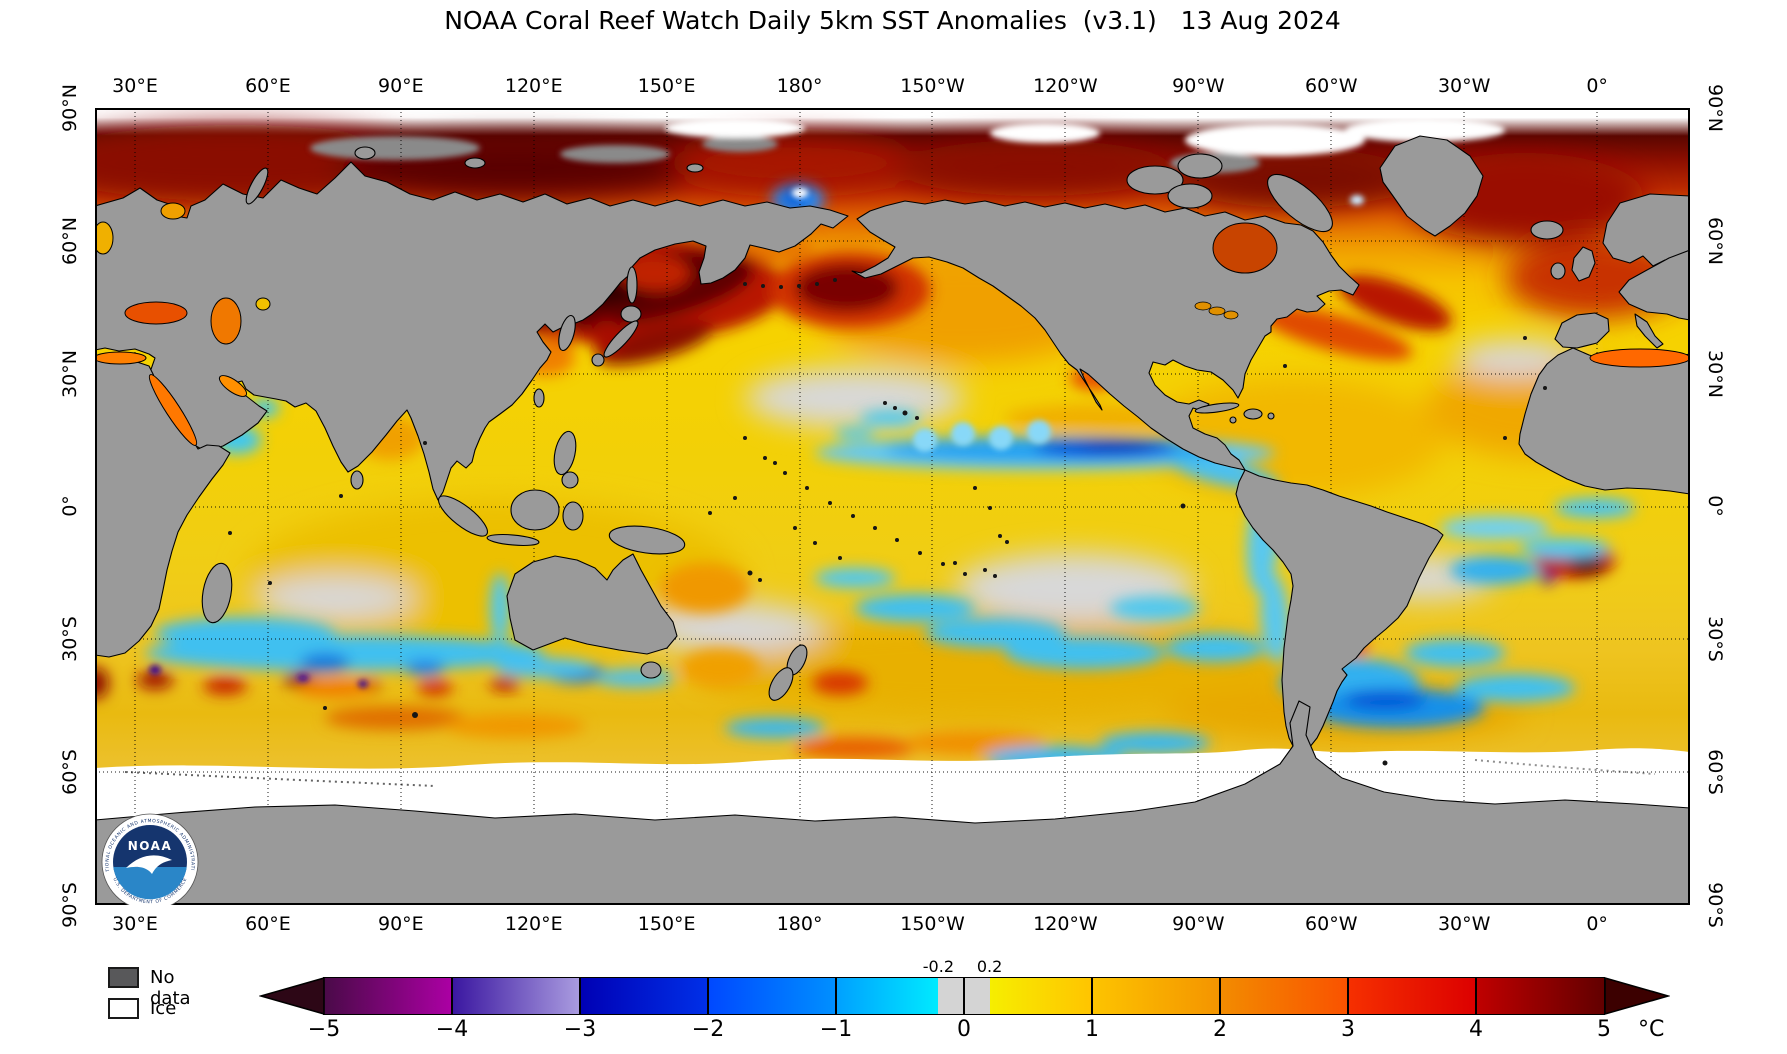 This screenshot has width=1787, height=1054. I want to click on island-svalbard, so click(365, 153).